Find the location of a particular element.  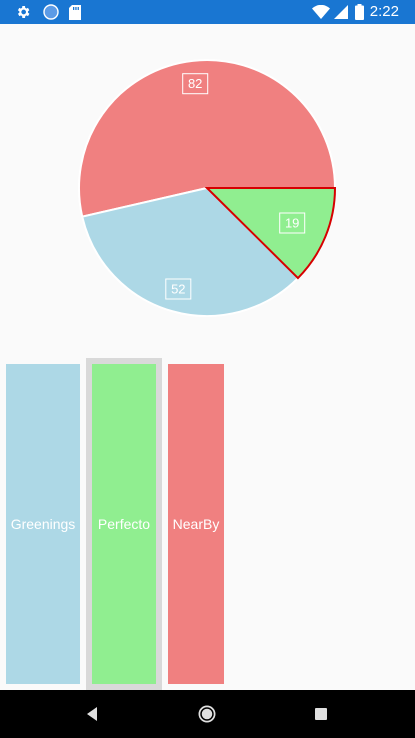

status-bar: 2:22 is located at coordinates (207, 12).